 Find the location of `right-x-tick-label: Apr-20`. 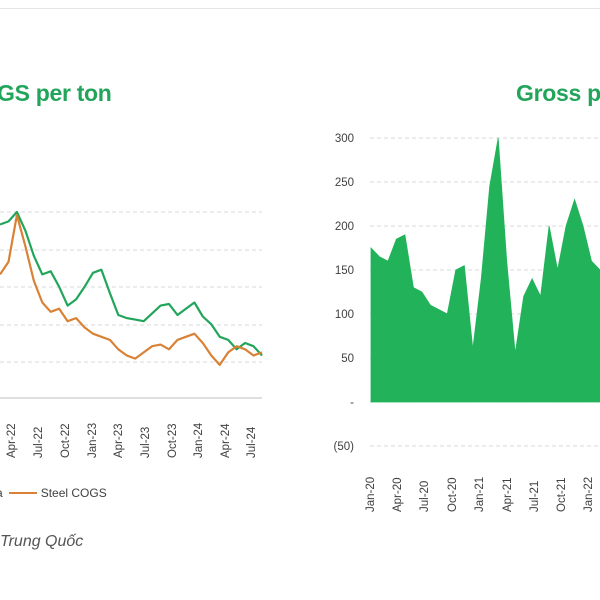

right-x-tick-label: Apr-20 is located at coordinates (398, 494).